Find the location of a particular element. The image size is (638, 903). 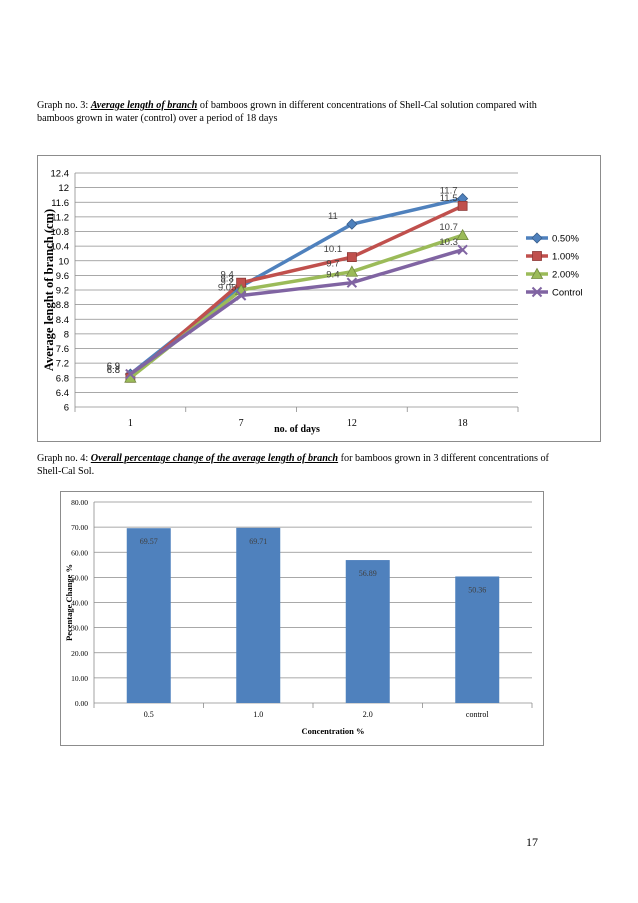

data-label: 9.05 is located at coordinates (227, 287).